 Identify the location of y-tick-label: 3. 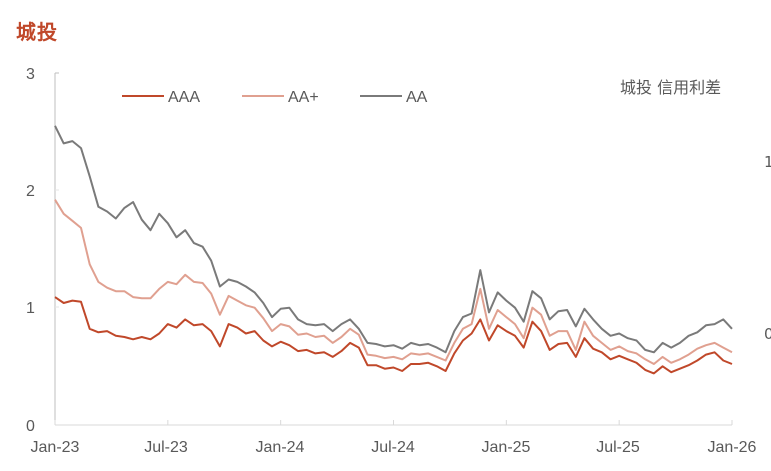
(30, 74).